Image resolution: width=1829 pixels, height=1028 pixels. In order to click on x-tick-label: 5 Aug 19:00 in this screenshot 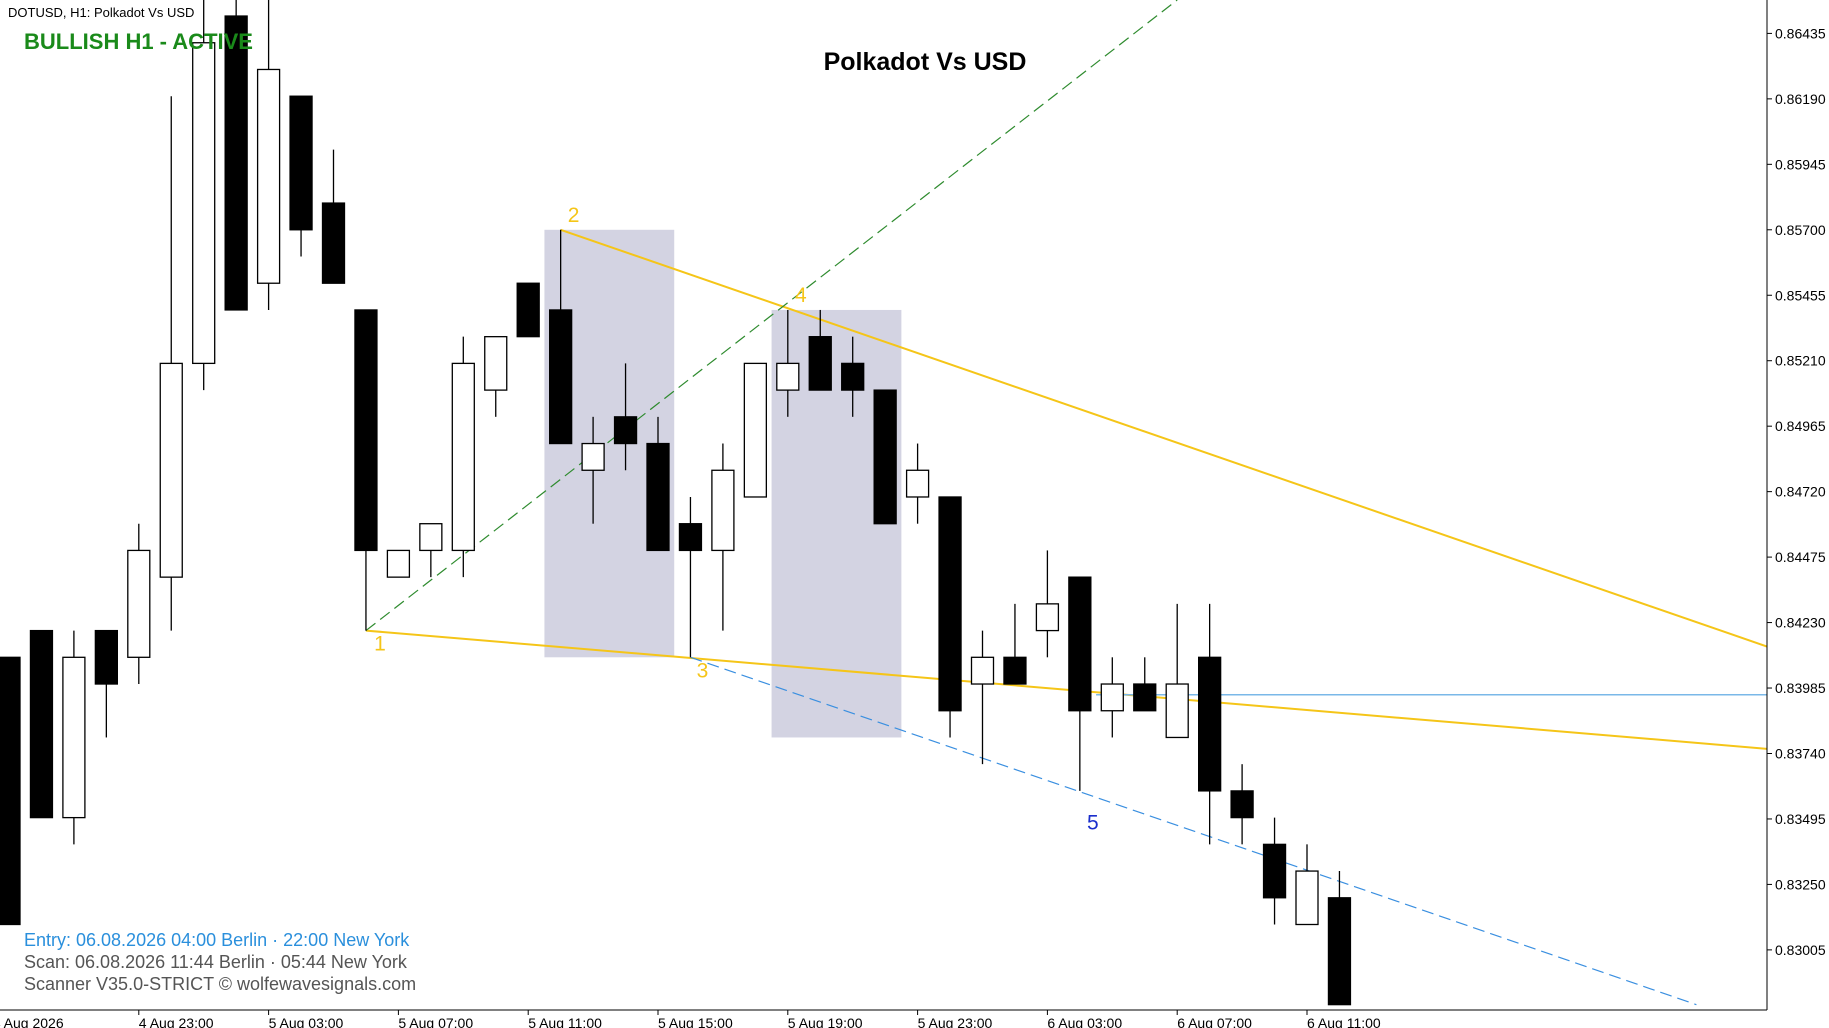, I will do `click(825, 1021)`.